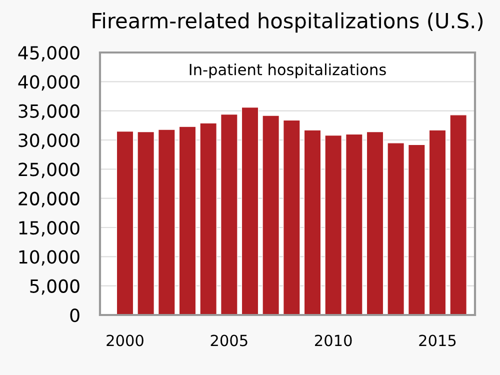  I want to click on y-tick-label: 20,000, so click(49, 200).